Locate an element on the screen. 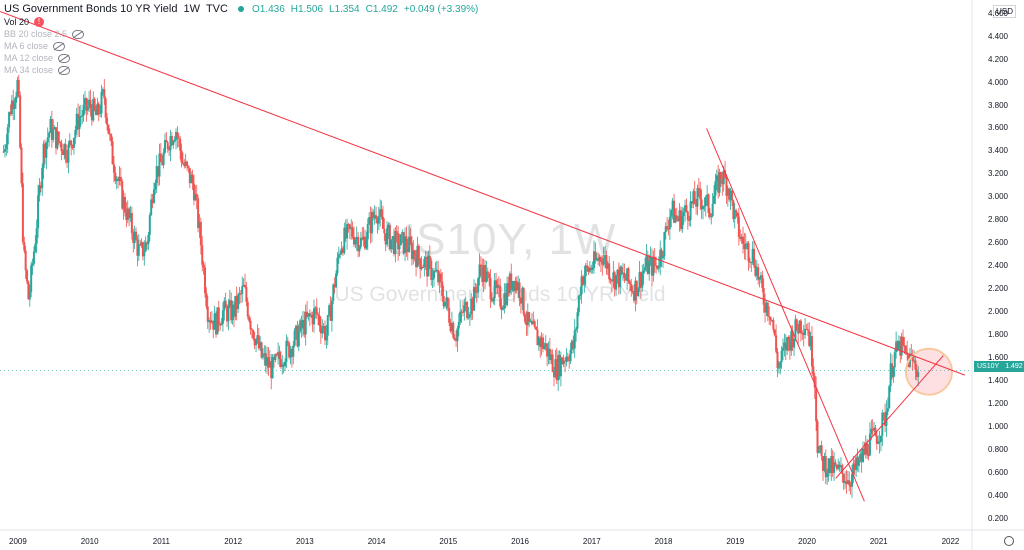 This screenshot has width=1024, height=550. open-value: O1.436 is located at coordinates (268, 9).